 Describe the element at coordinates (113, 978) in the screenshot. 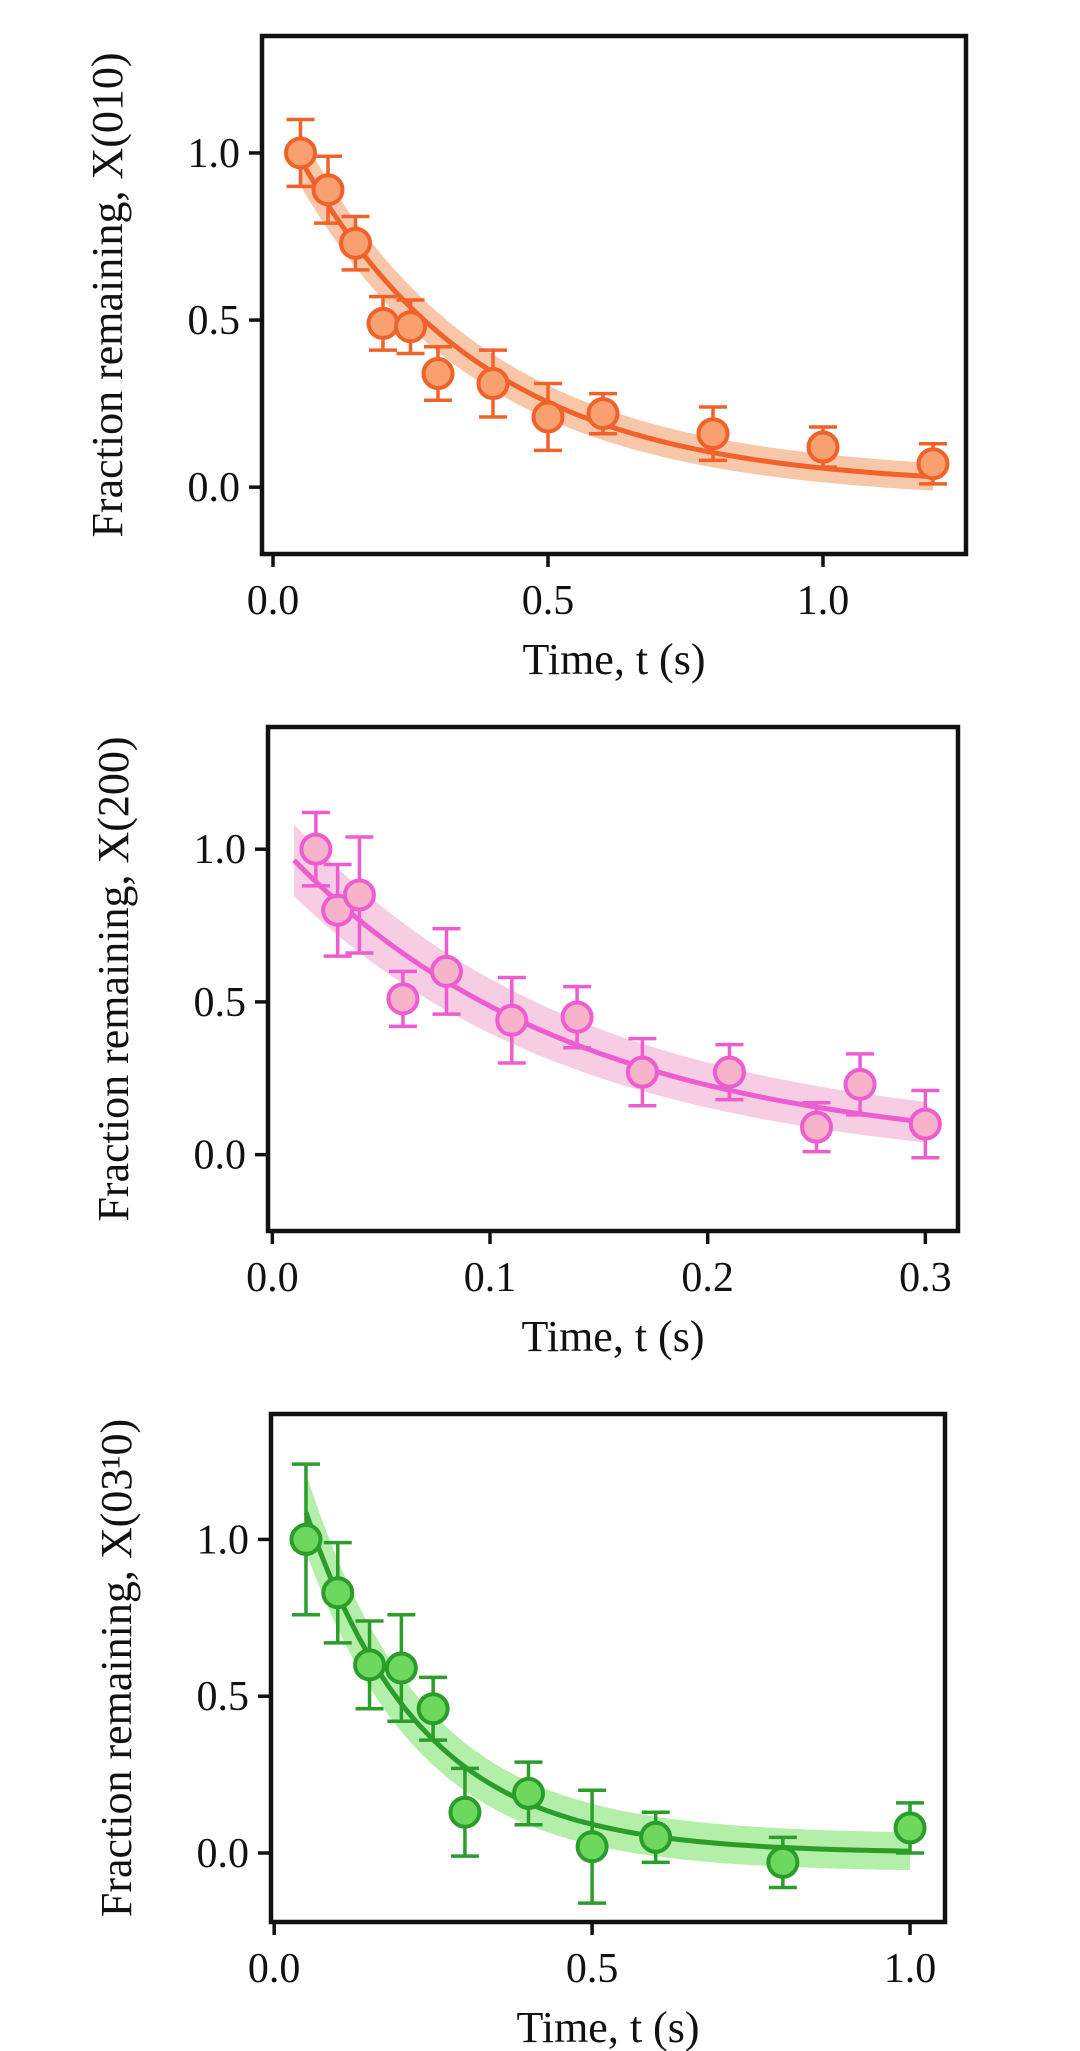

I see `y-axis-title: Fraction remaining, X(200)` at that location.